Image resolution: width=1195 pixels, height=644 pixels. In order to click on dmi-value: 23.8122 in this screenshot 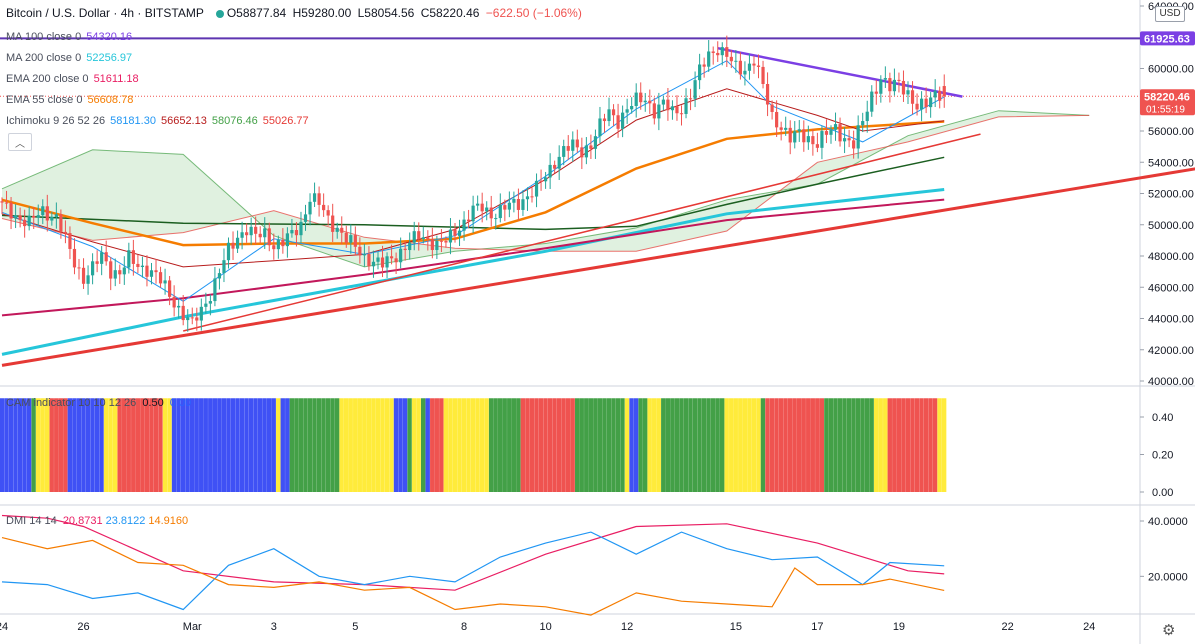, I will do `click(125, 521)`.